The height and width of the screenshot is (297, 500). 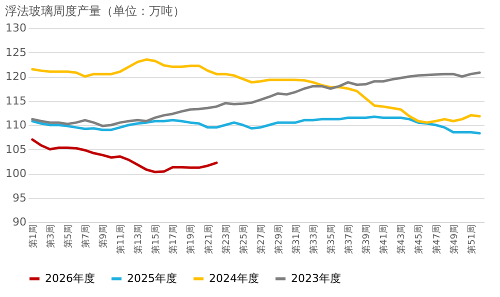 What do you see at coordinates (16, 173) in the screenshot?
I see `y-tick-label: 100` at bounding box center [16, 173].